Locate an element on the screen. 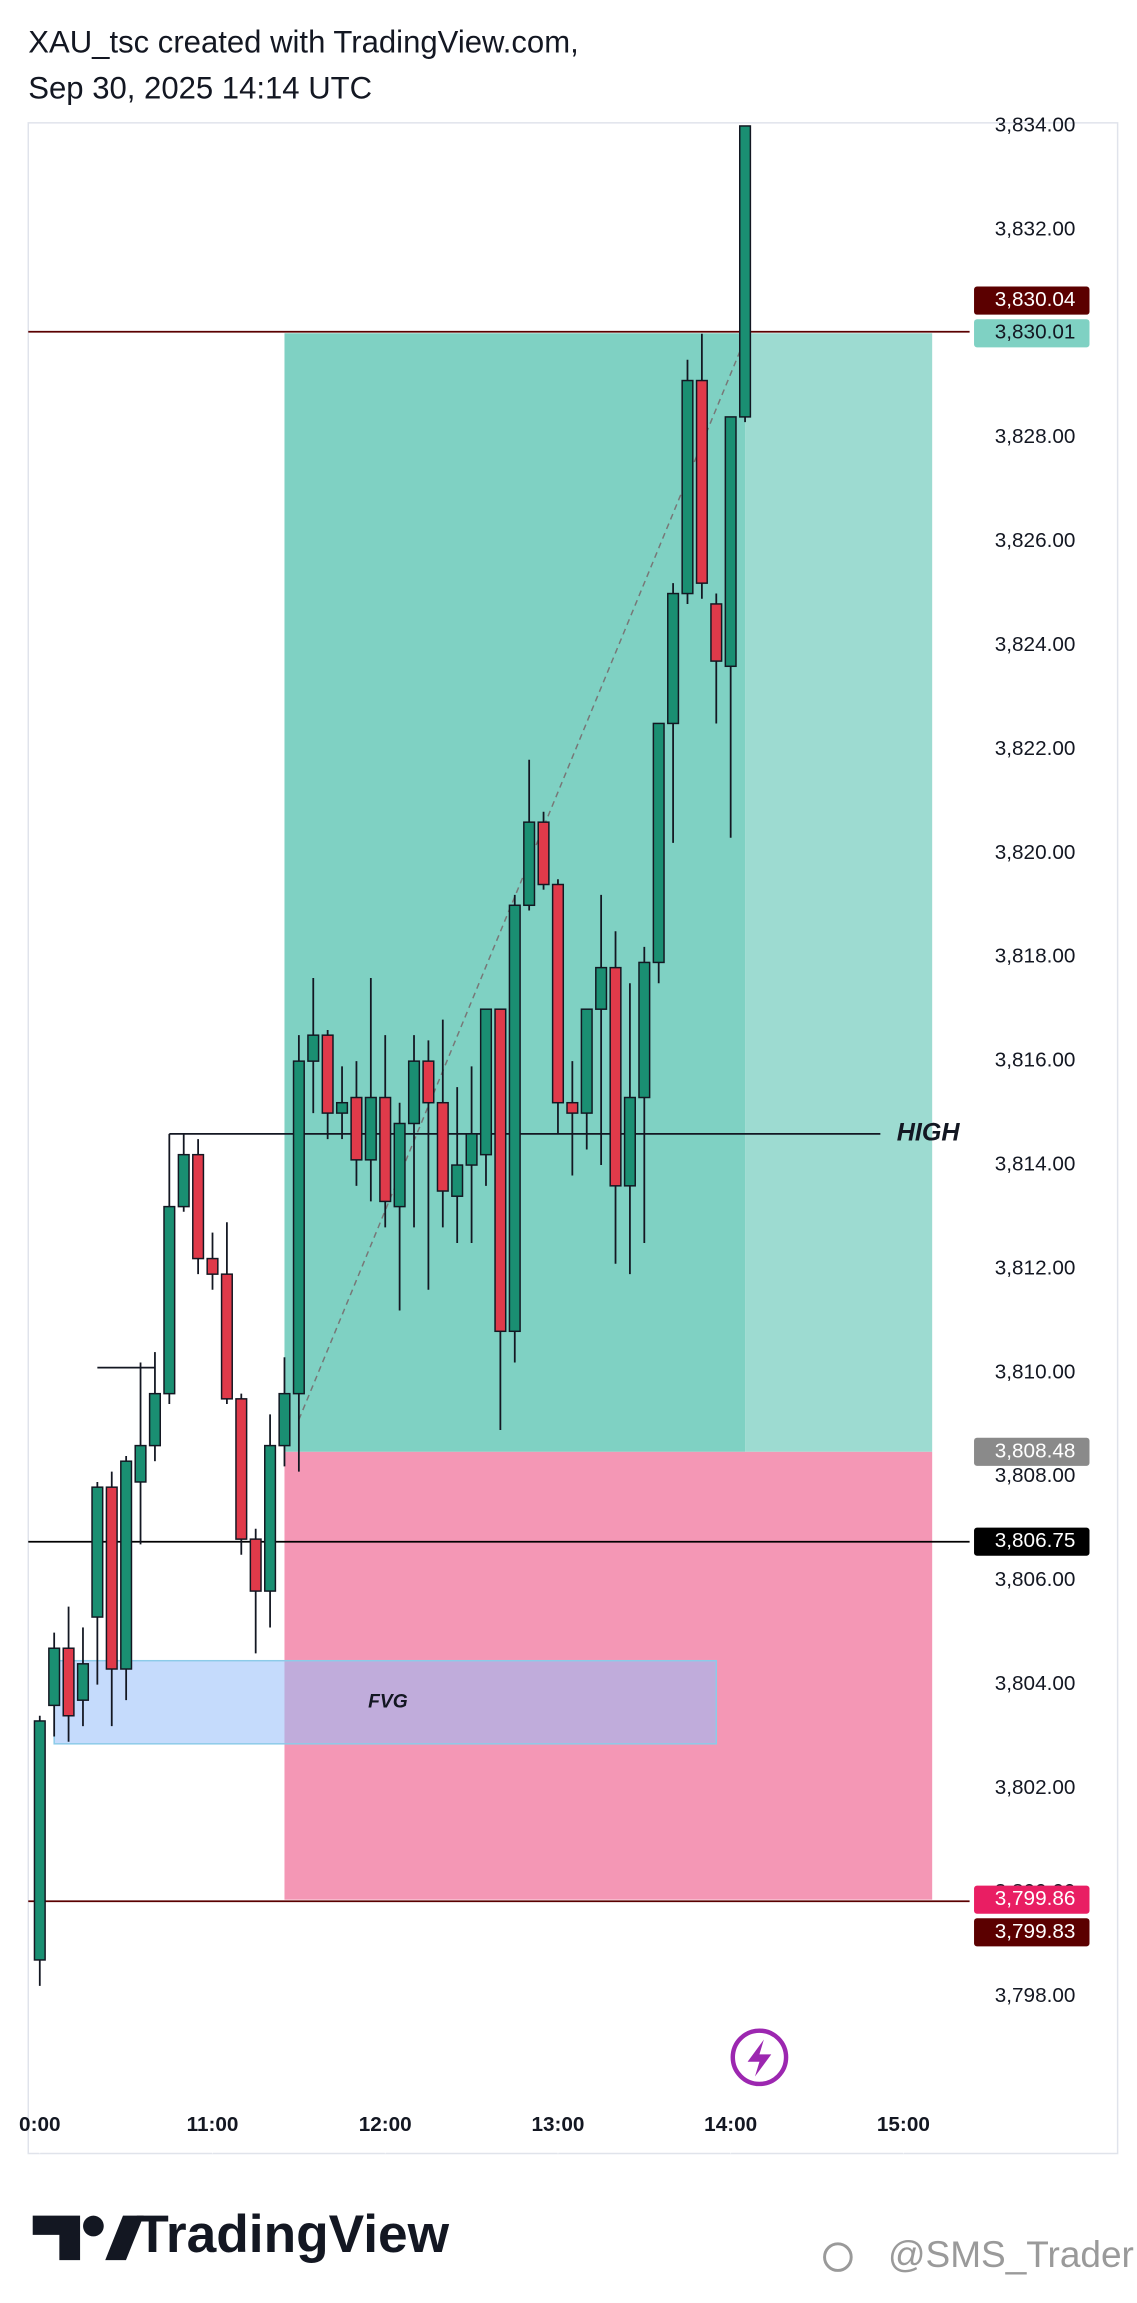  price-label: 3,806.75 is located at coordinates (1035, 1540).